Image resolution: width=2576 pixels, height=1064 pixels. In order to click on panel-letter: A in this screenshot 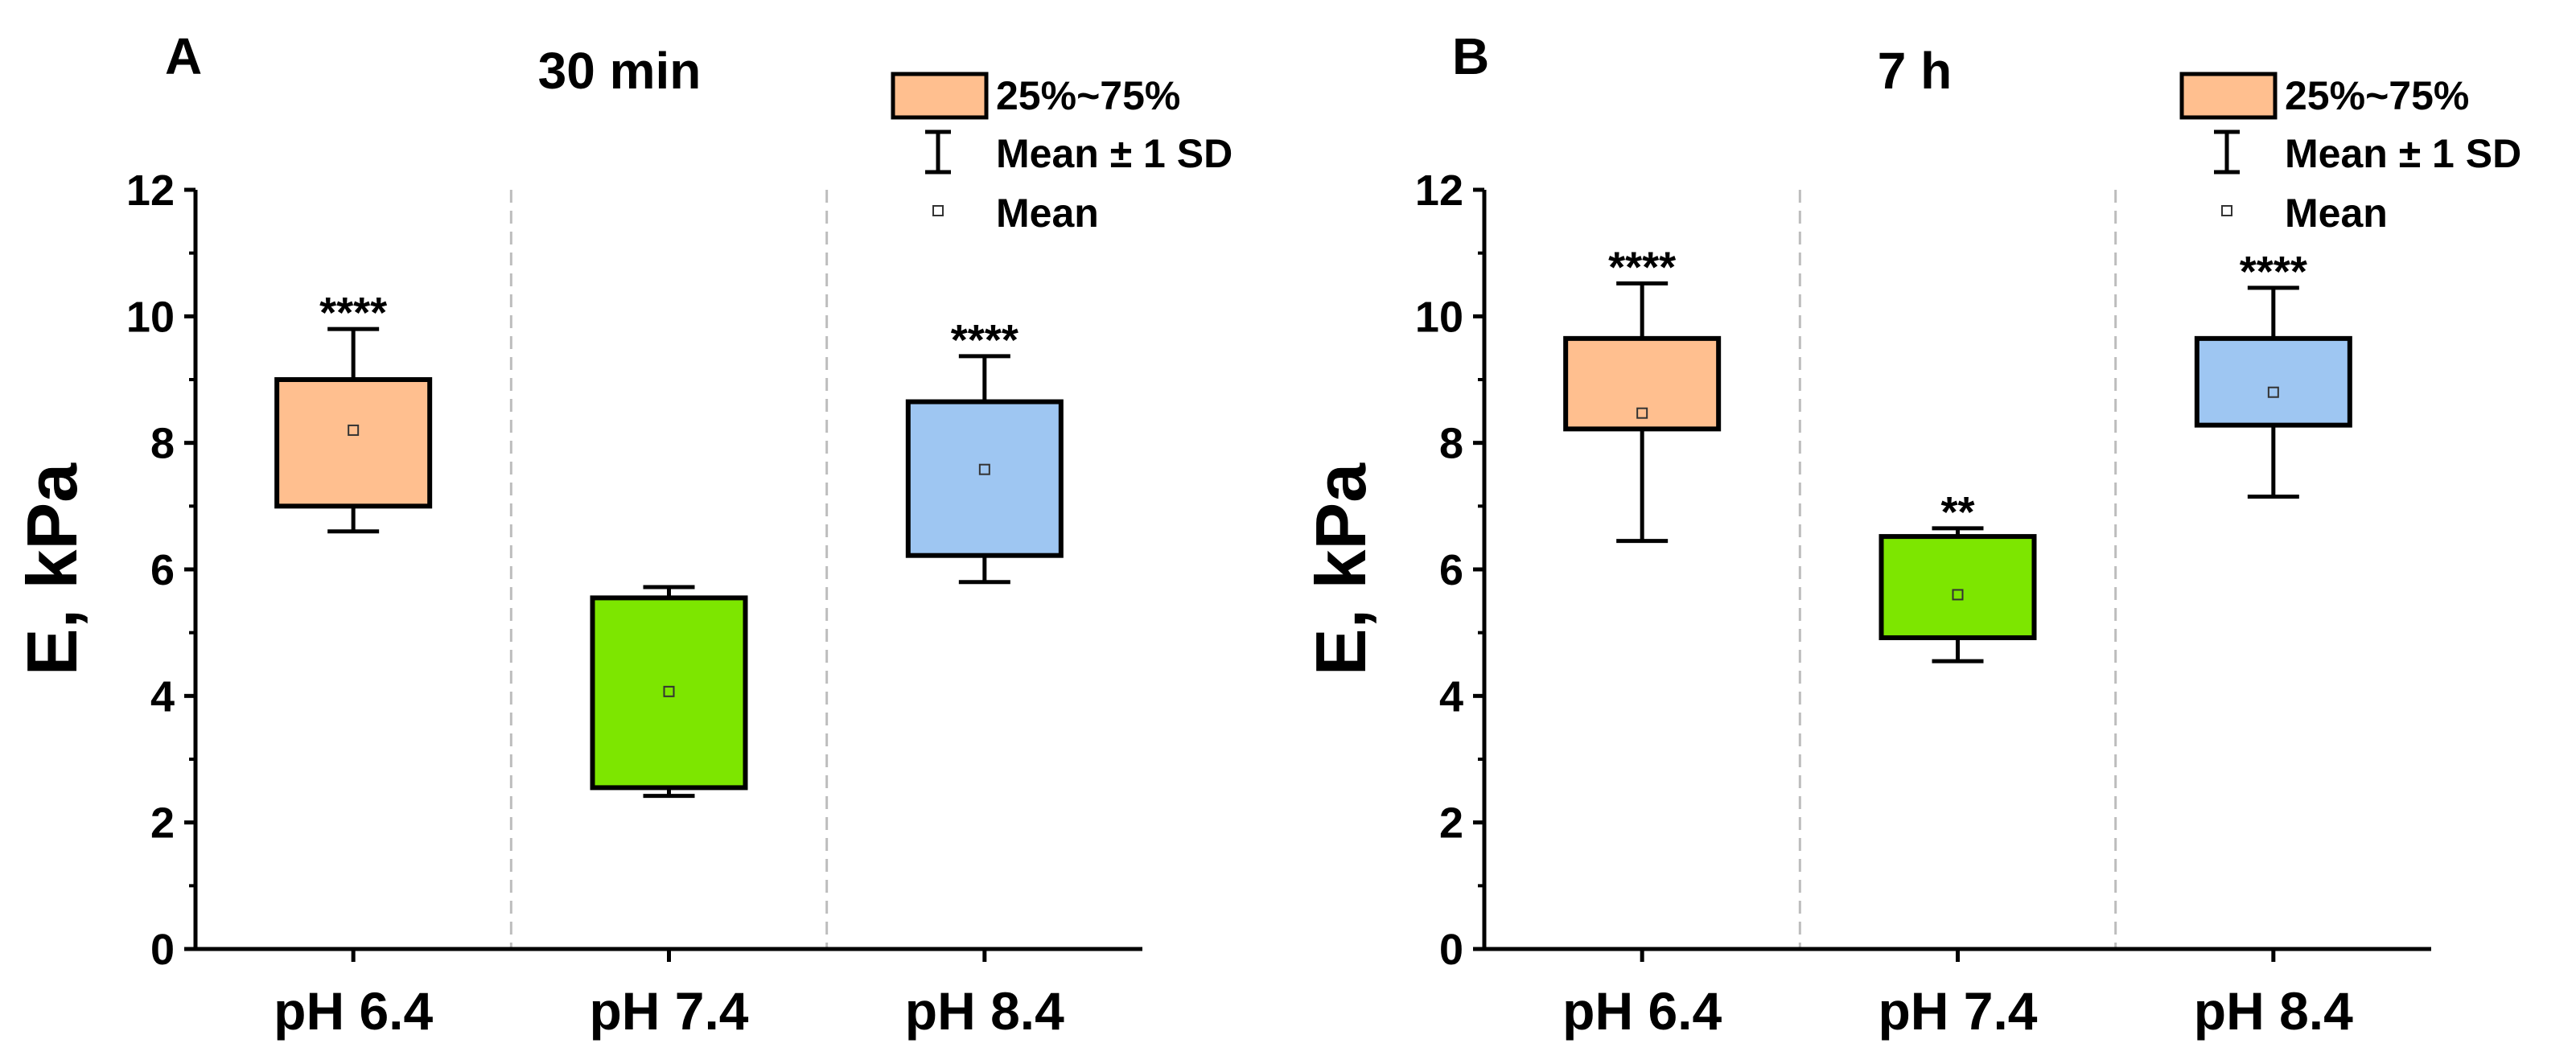, I will do `click(183, 56)`.